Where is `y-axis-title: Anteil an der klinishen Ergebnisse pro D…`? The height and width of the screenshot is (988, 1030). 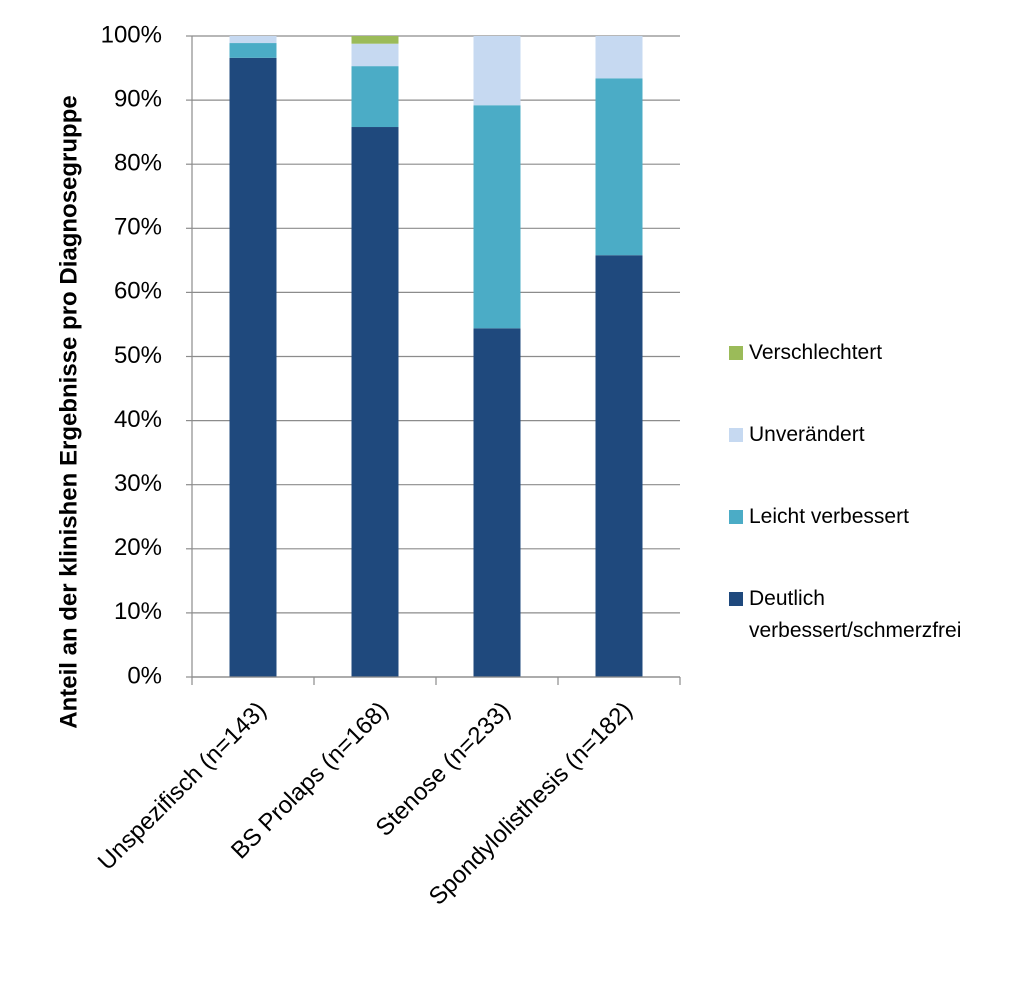 y-axis-title: Anteil an der klinishen Ergebnisse pro D… is located at coordinates (68, 411).